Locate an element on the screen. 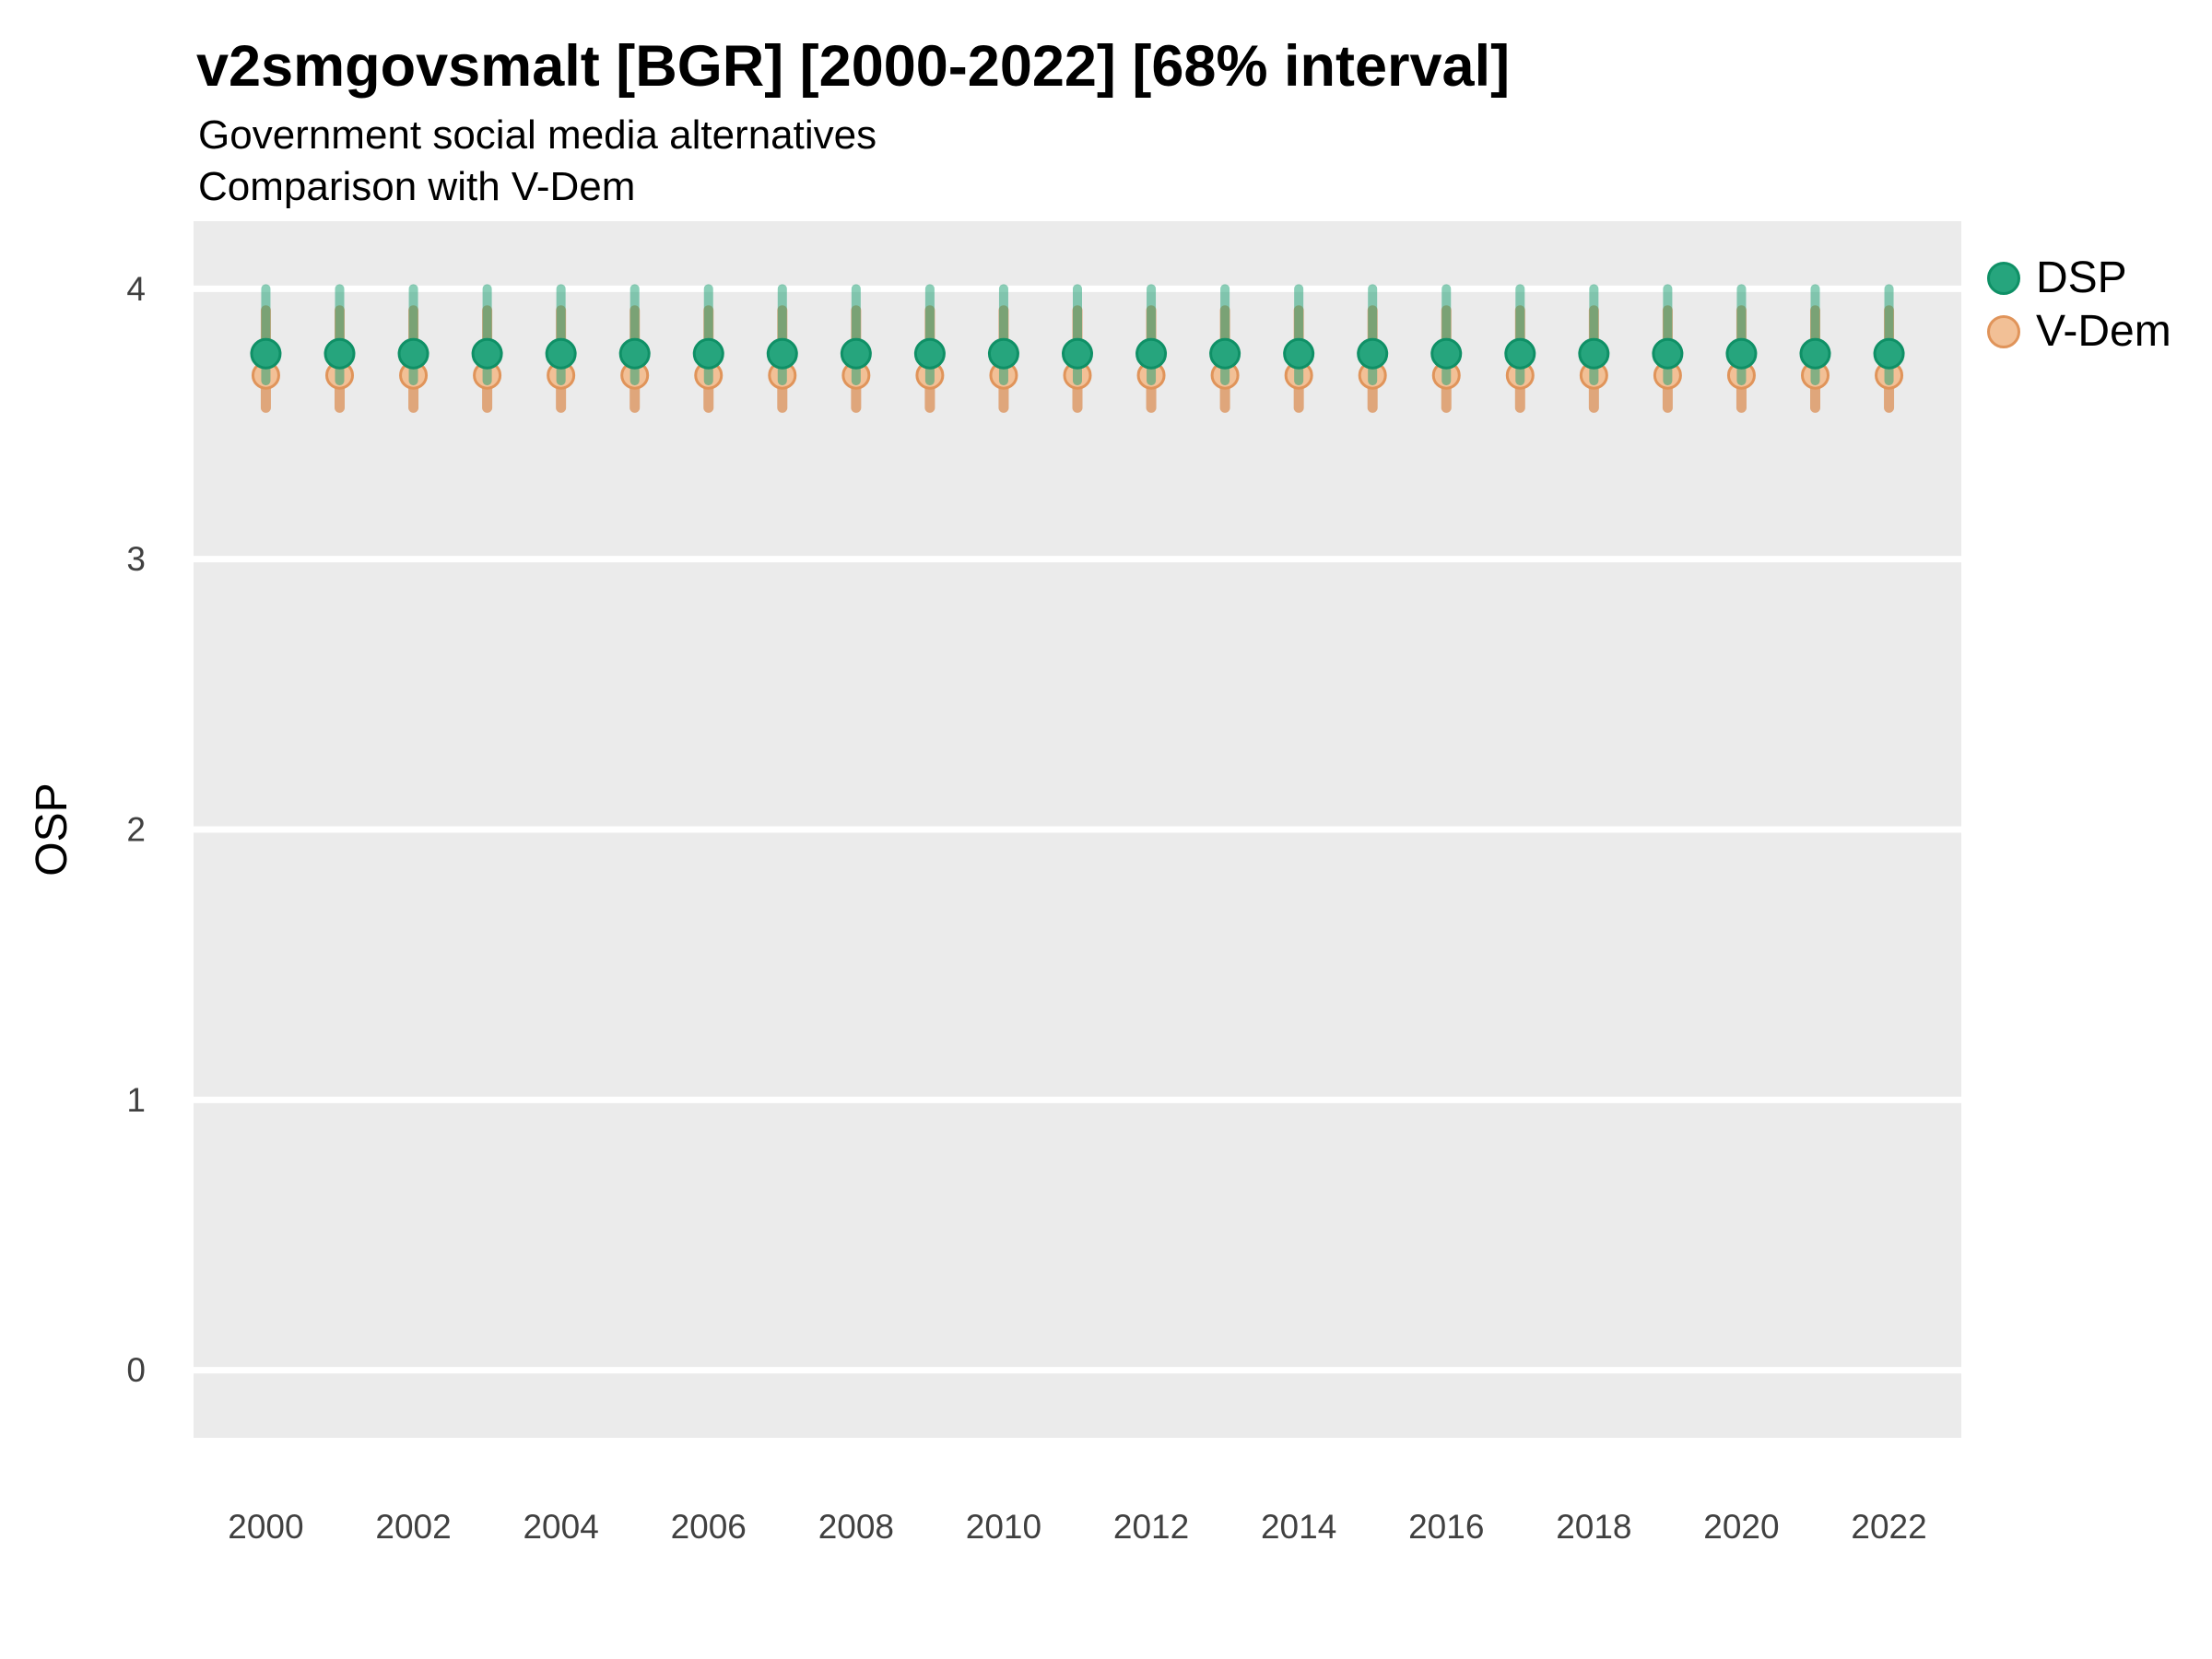 The image size is (2212, 1659). x-tick-label: 2006 is located at coordinates (709, 1527).